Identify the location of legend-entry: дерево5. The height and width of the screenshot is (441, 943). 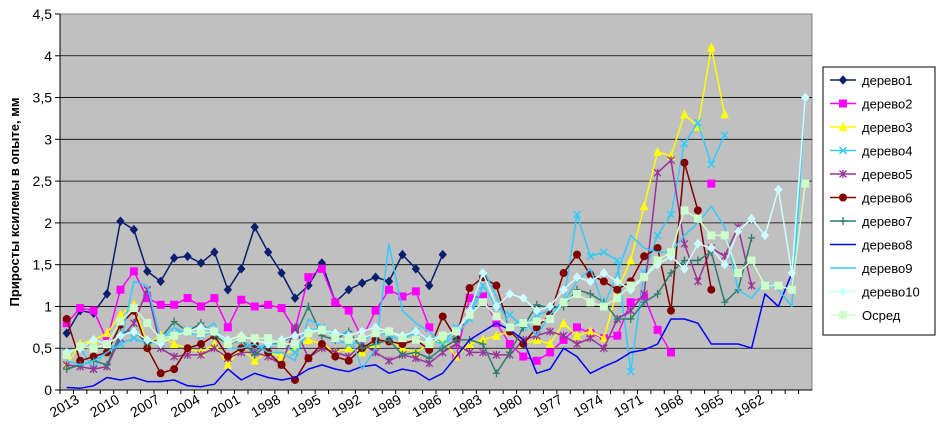
(871, 174).